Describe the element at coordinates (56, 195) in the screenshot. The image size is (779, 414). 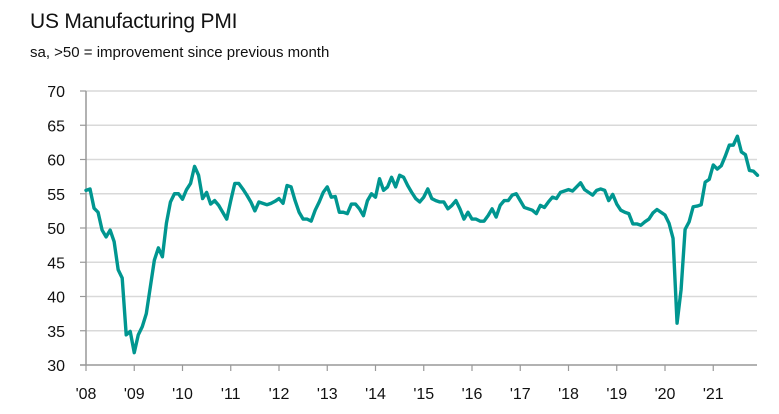
I see `y-tick-label: 55` at that location.